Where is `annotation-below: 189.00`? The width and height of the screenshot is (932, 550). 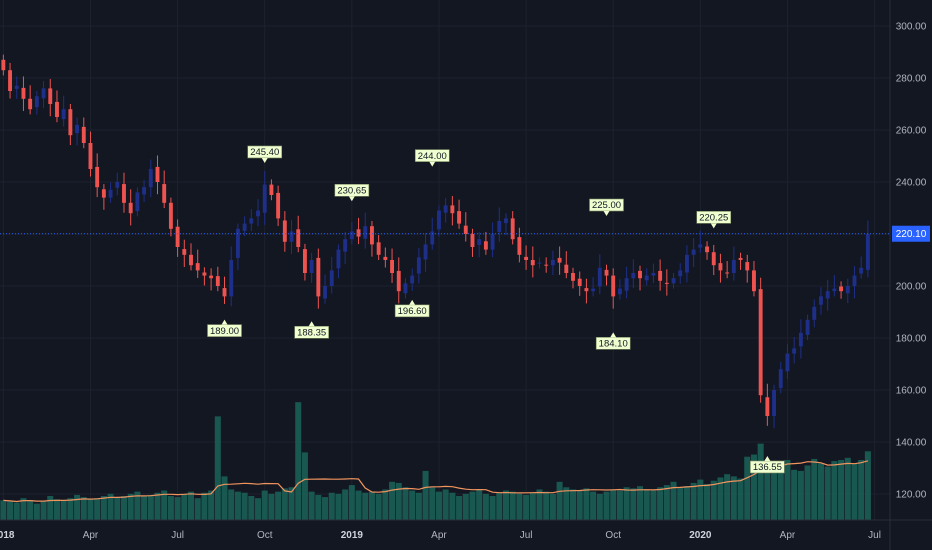
annotation-below: 189.00 is located at coordinates (224, 328).